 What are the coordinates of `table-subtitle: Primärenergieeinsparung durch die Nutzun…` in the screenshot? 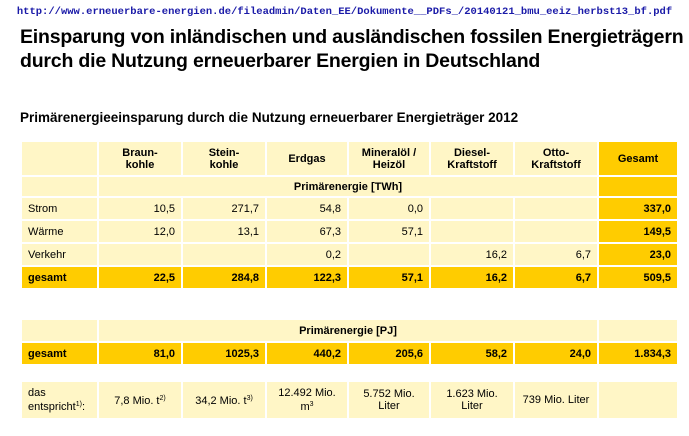 It's located at (269, 117).